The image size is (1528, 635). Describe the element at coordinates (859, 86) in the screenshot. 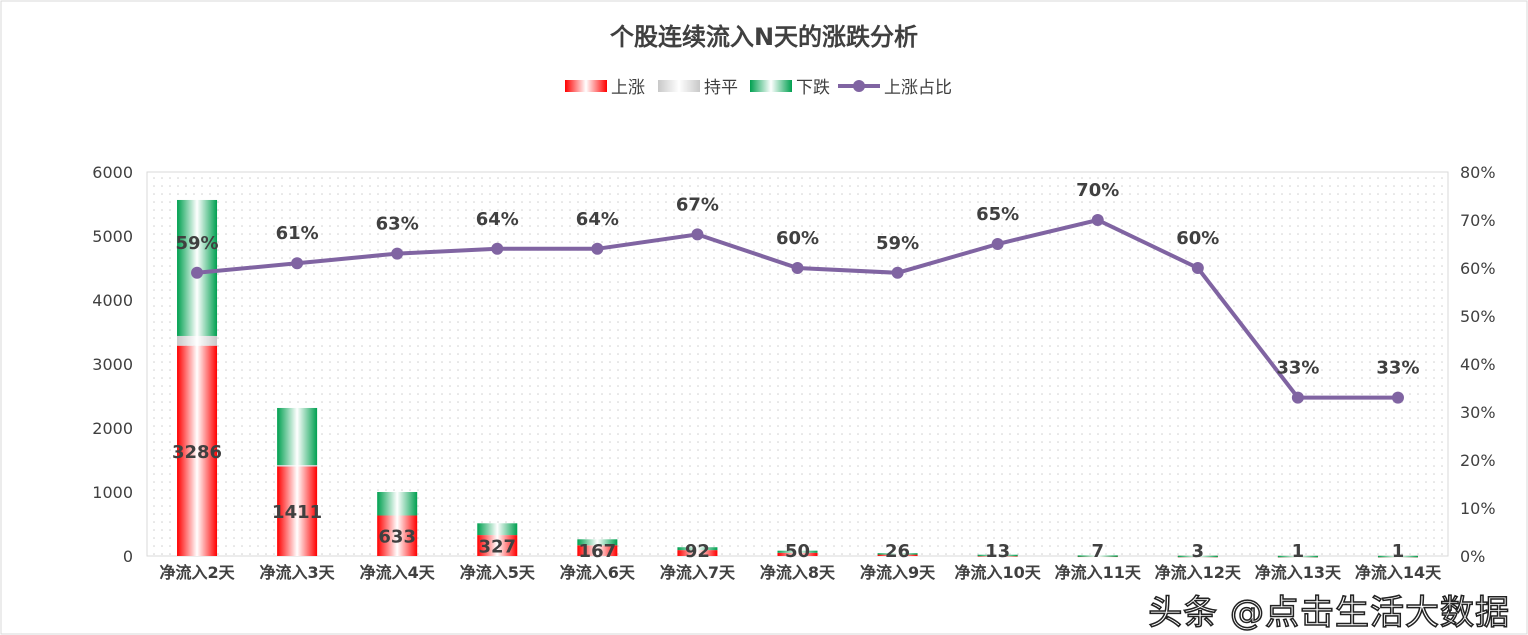

I see `legend-swatch-marker` at that location.